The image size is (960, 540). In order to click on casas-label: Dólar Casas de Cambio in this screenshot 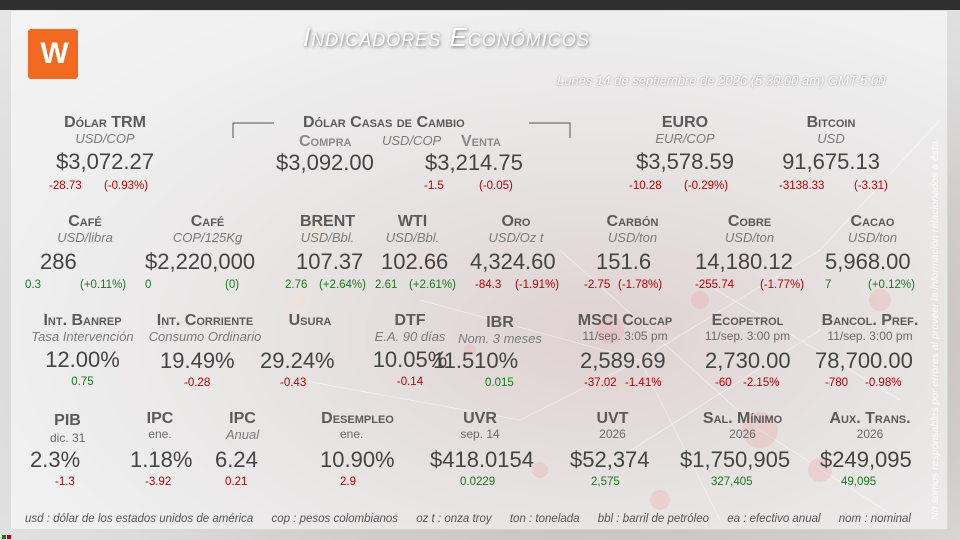, I will do `click(384, 122)`.